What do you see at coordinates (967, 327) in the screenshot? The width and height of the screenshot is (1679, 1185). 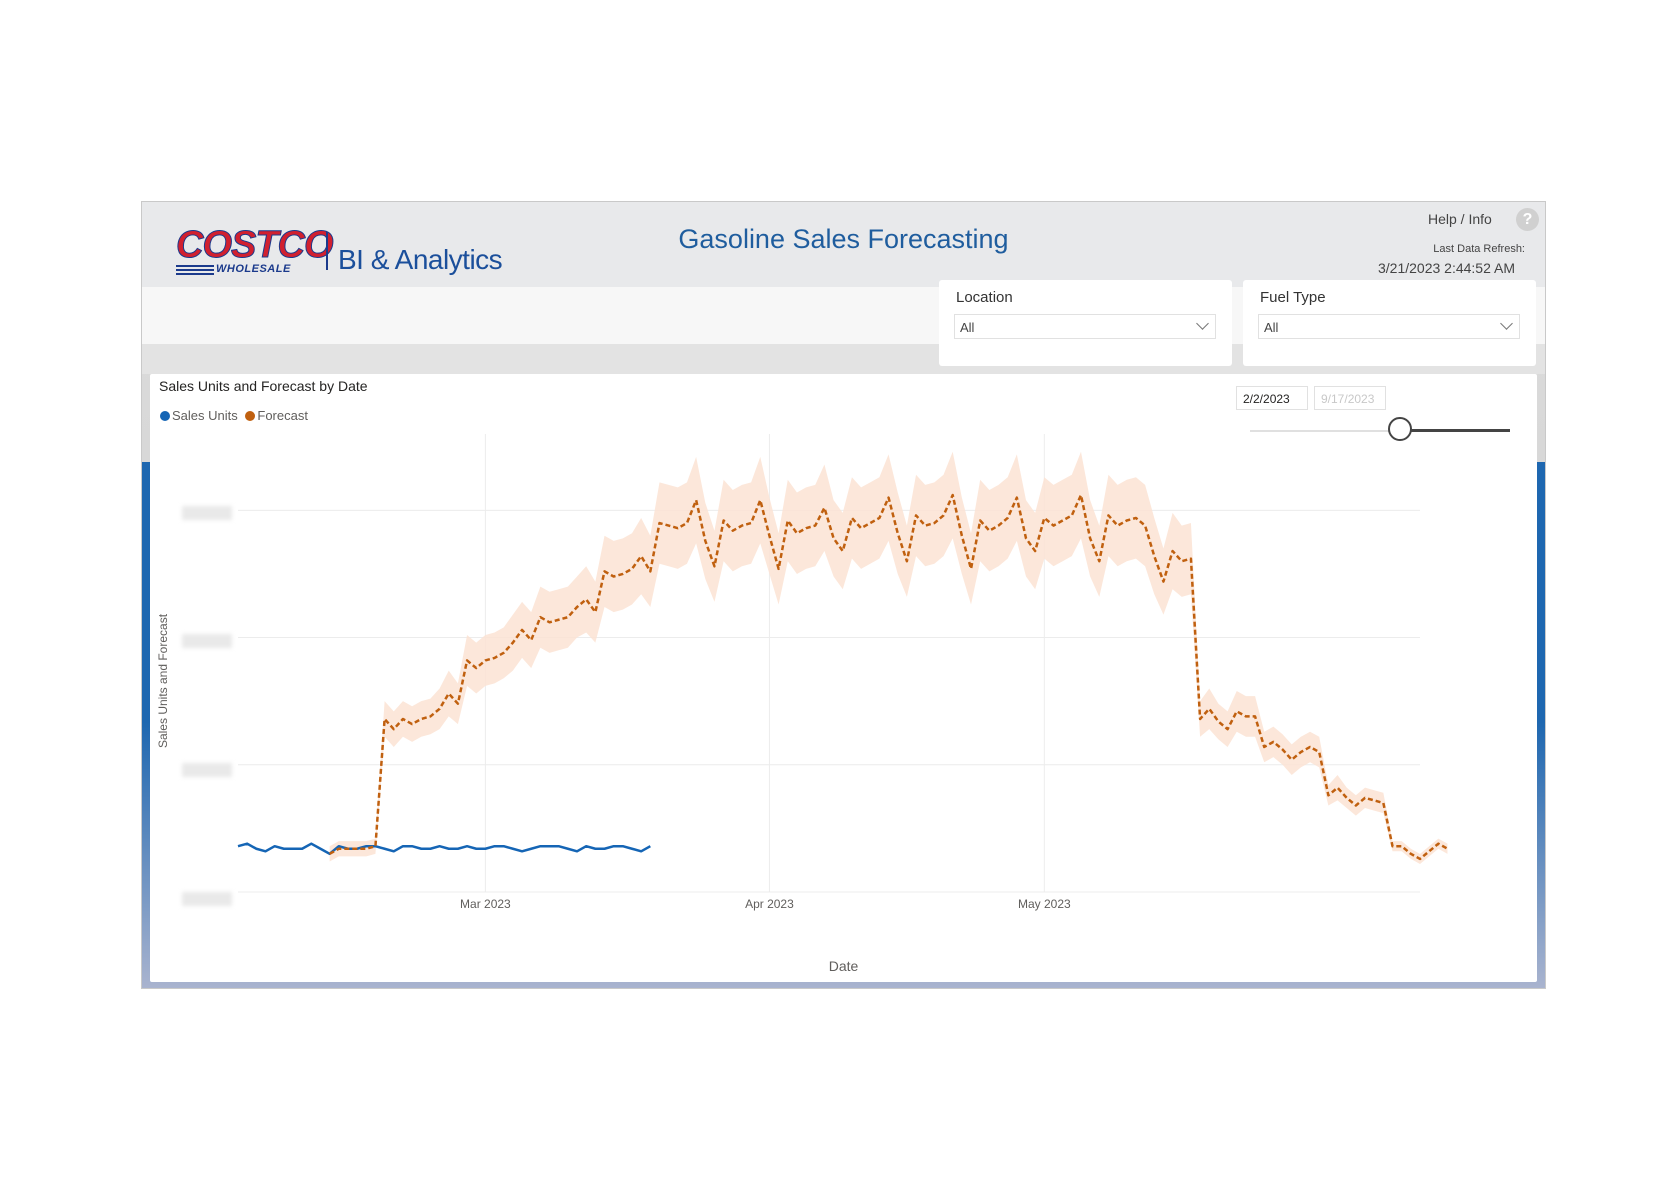 I see `location-value: All` at bounding box center [967, 327].